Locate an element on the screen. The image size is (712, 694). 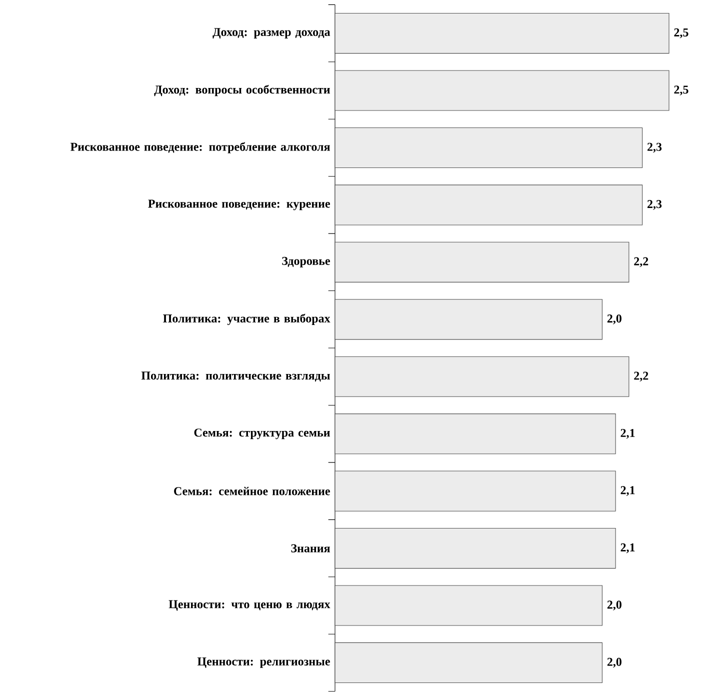
y-tick-label: Здоровье is located at coordinates (306, 262).